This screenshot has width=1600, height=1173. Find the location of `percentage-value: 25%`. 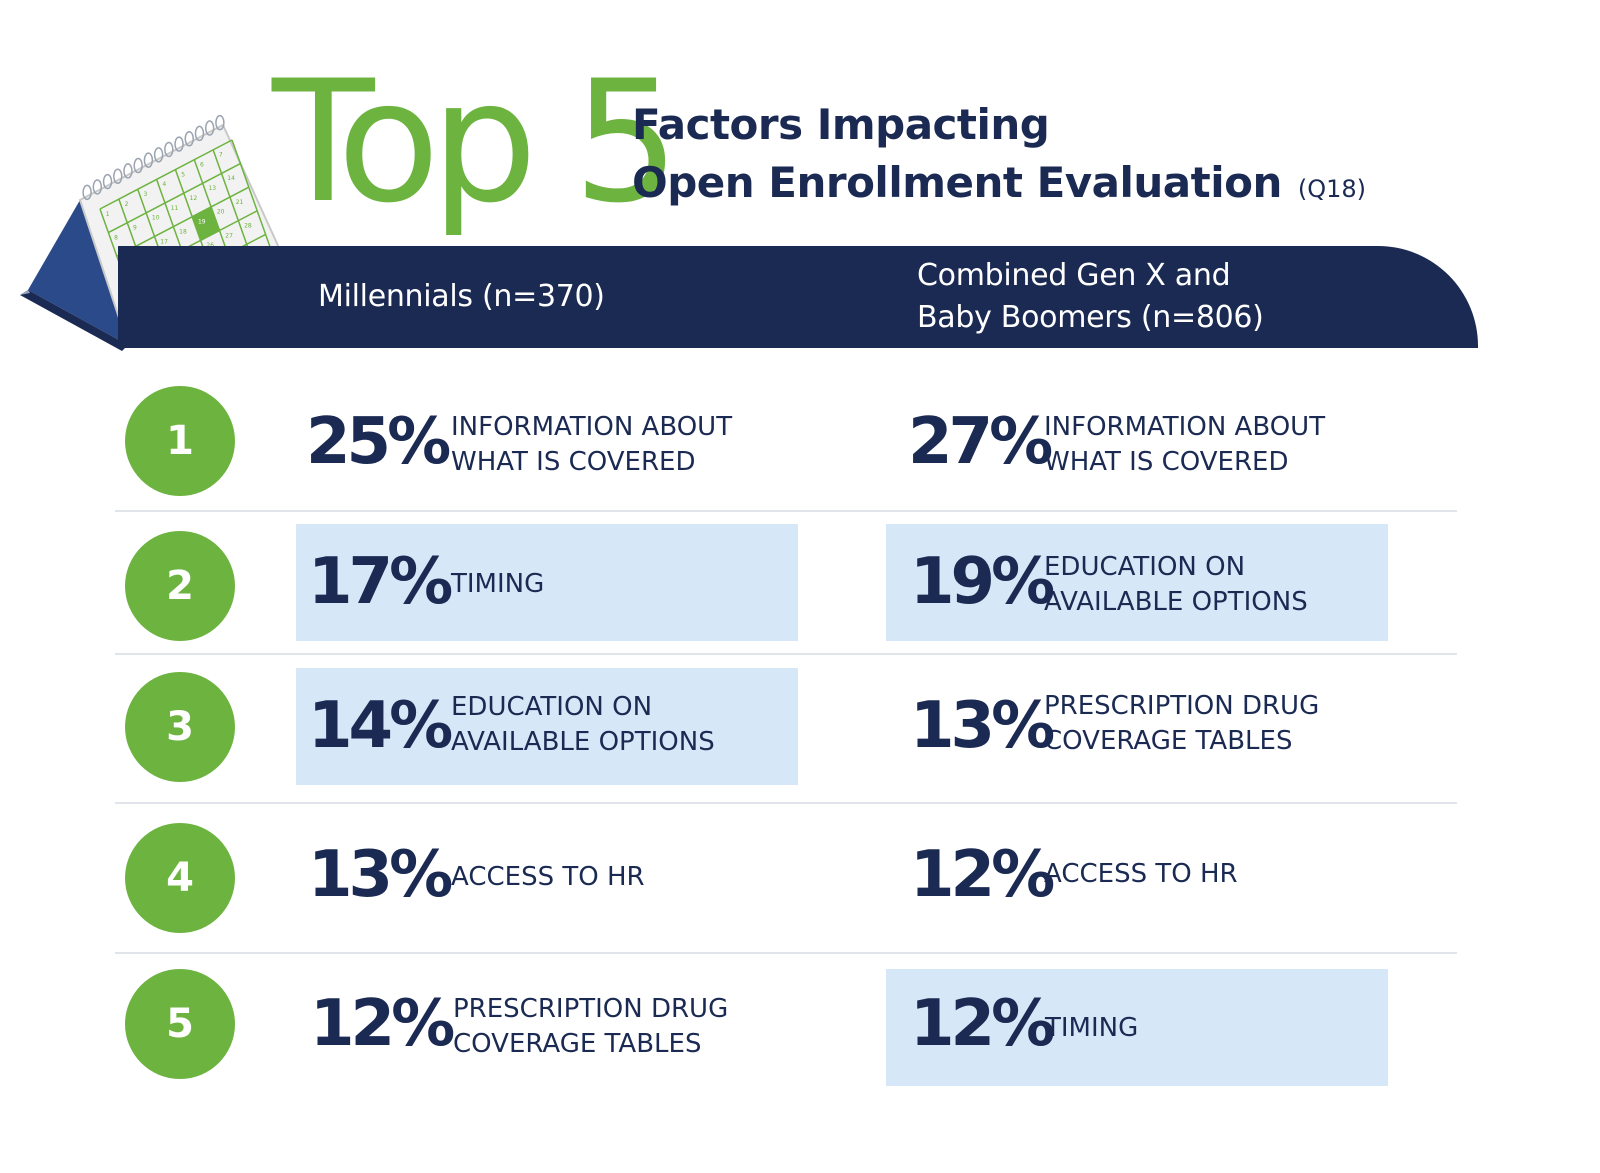

percentage-value: 25% is located at coordinates (378, 442).